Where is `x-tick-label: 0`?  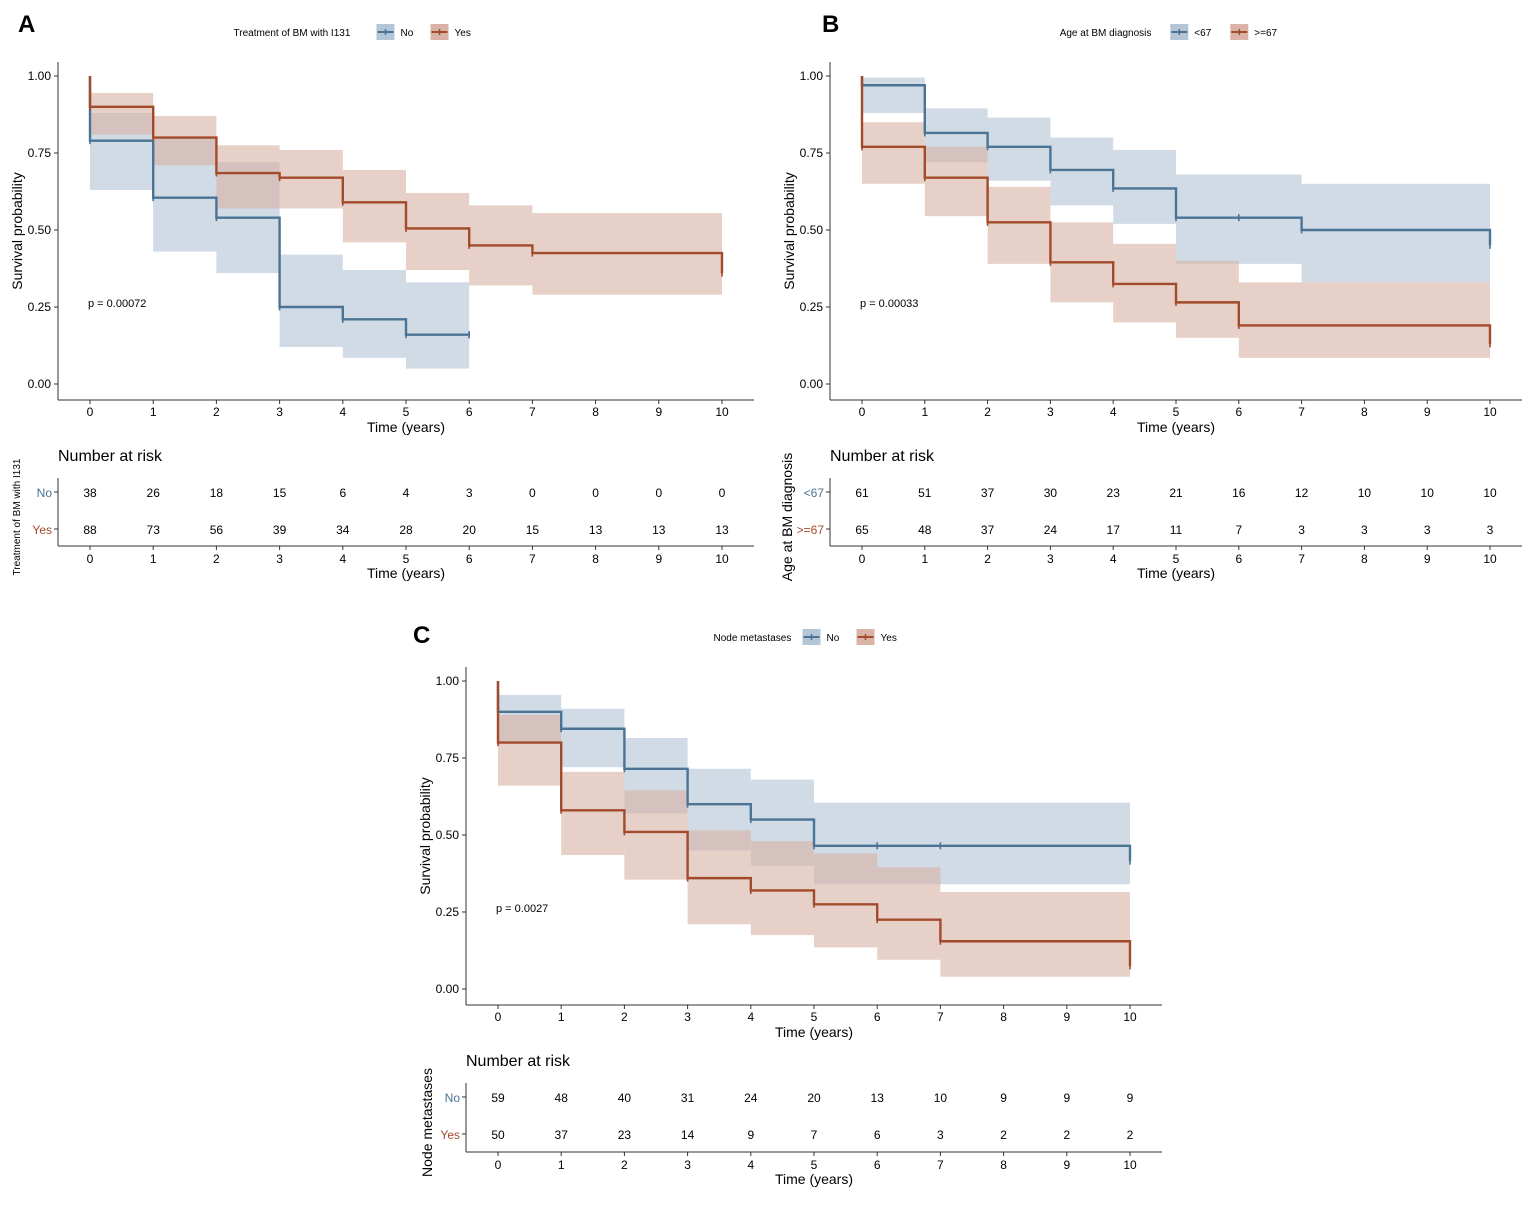
x-tick-label: 0 is located at coordinates (498, 1017).